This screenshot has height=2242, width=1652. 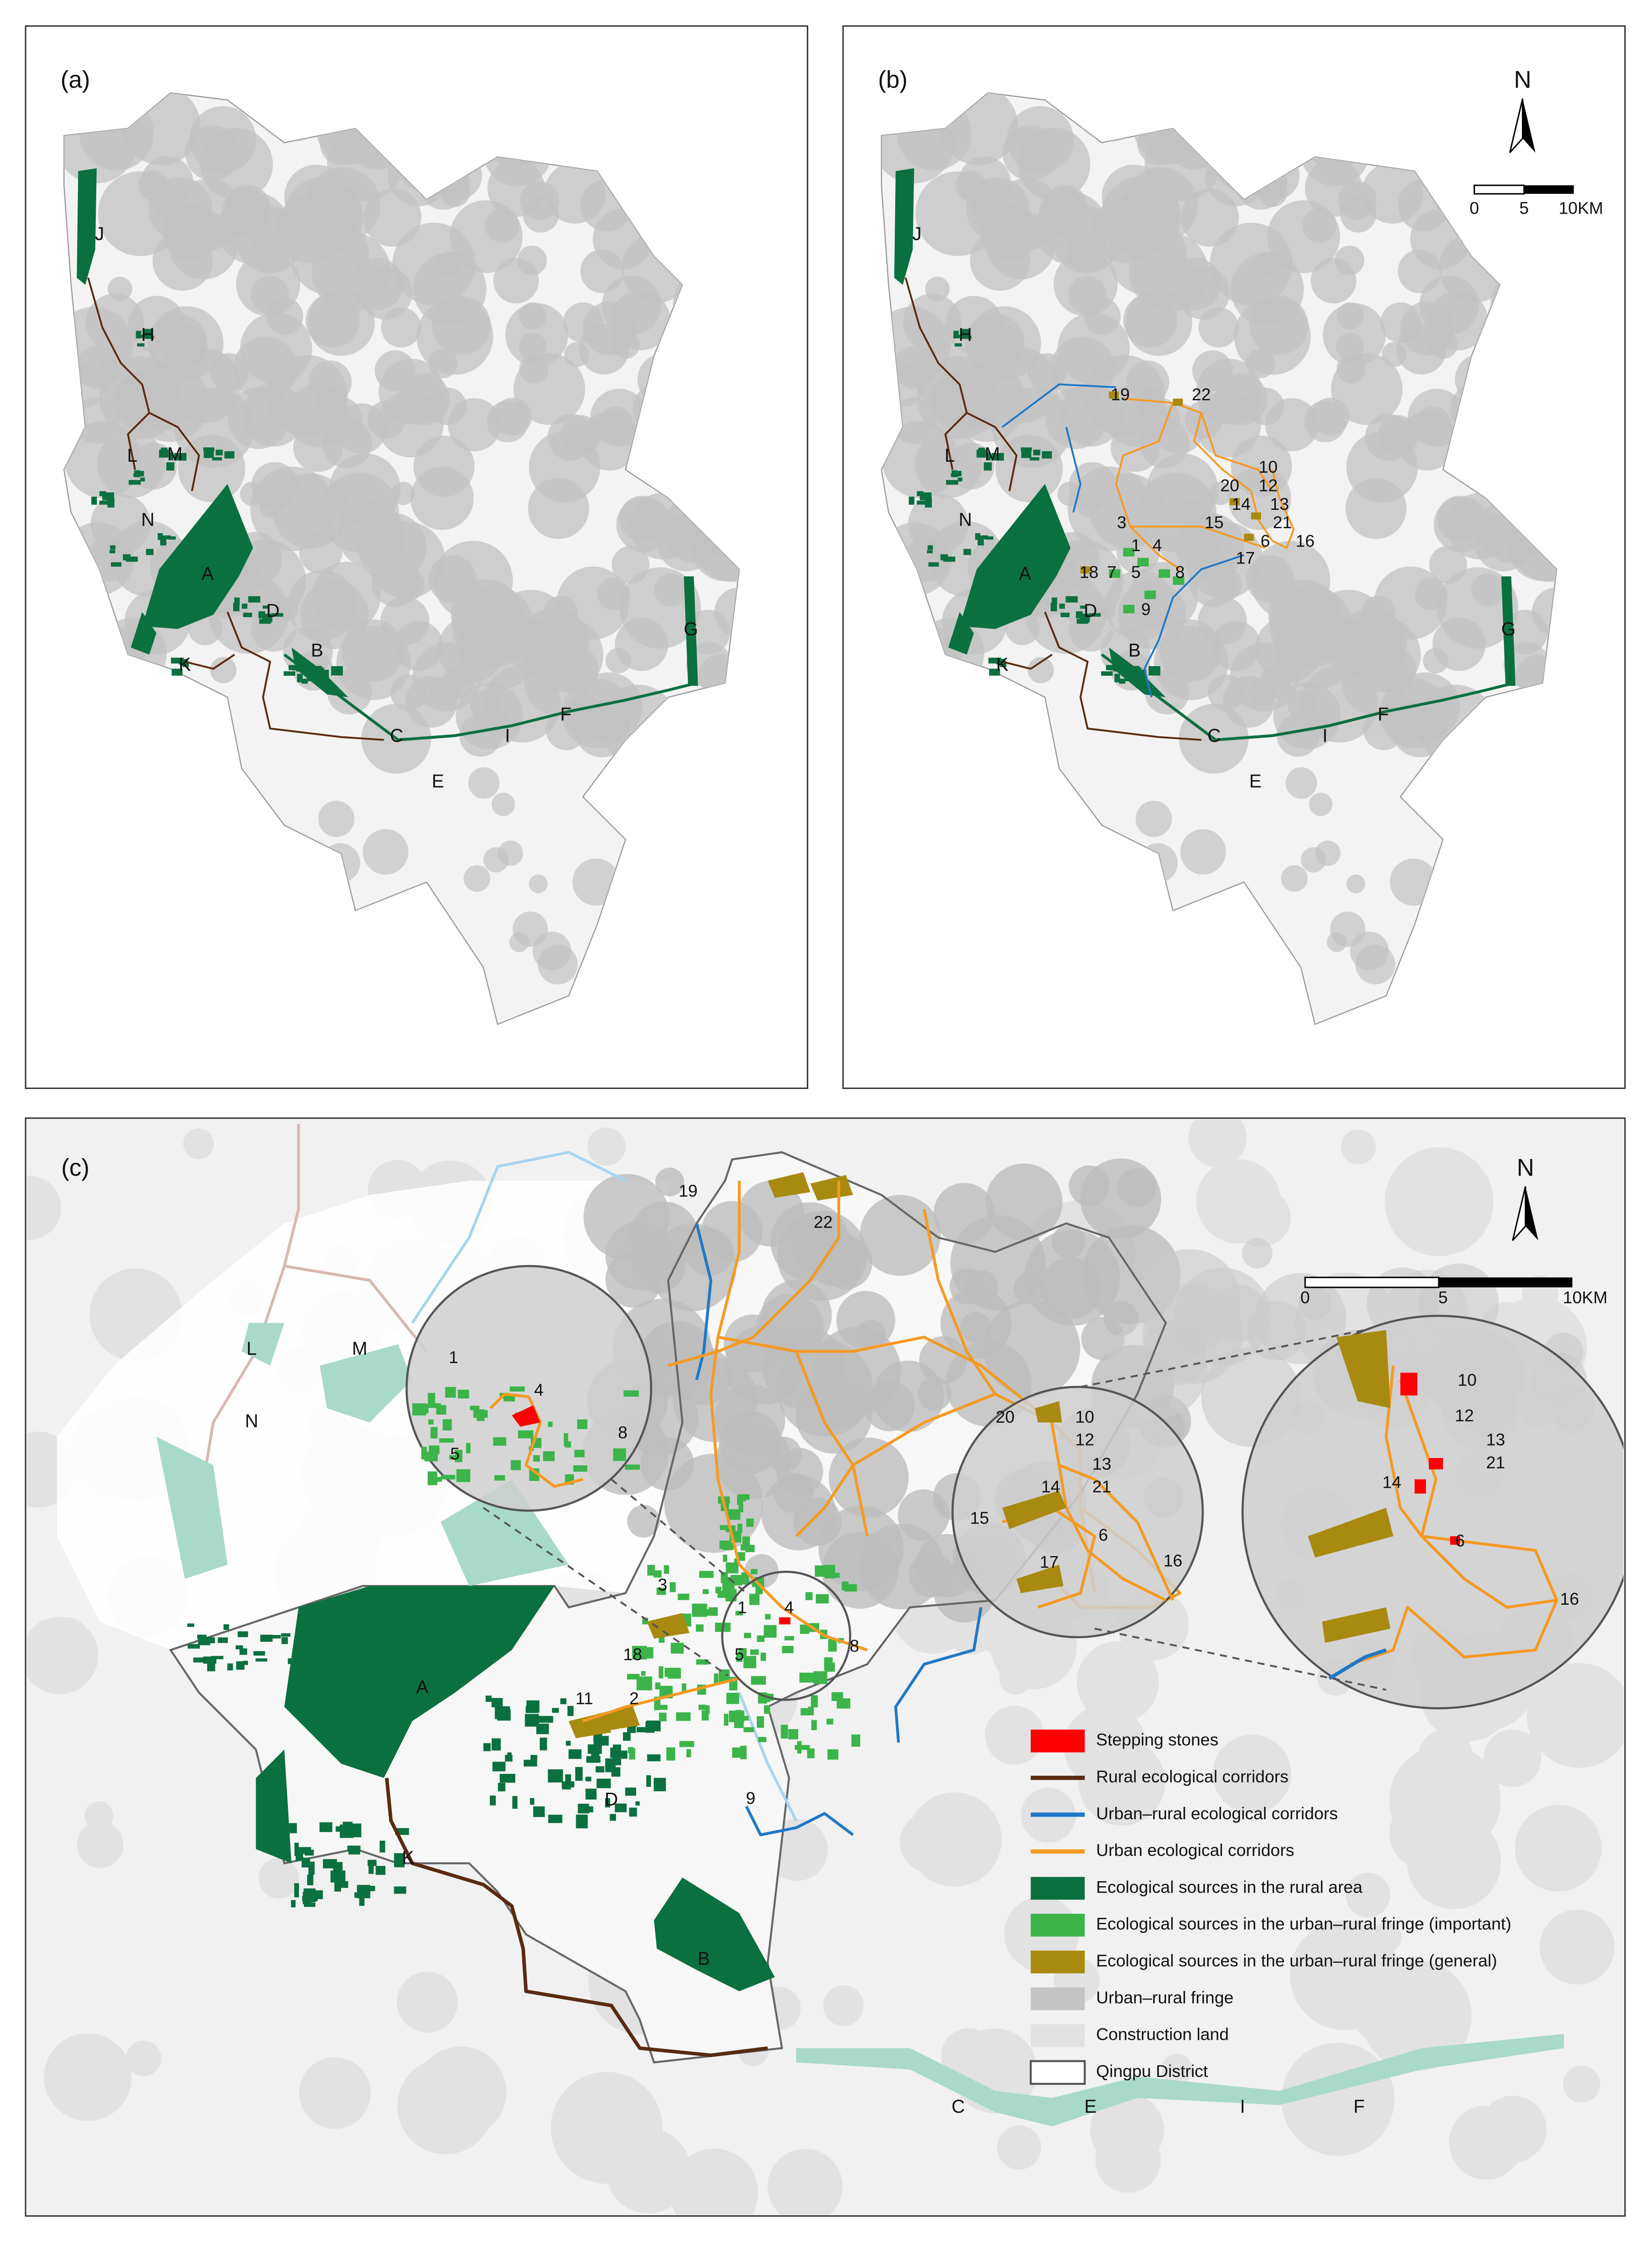 What do you see at coordinates (750, 1797) in the screenshot?
I see `map-label: 9` at bounding box center [750, 1797].